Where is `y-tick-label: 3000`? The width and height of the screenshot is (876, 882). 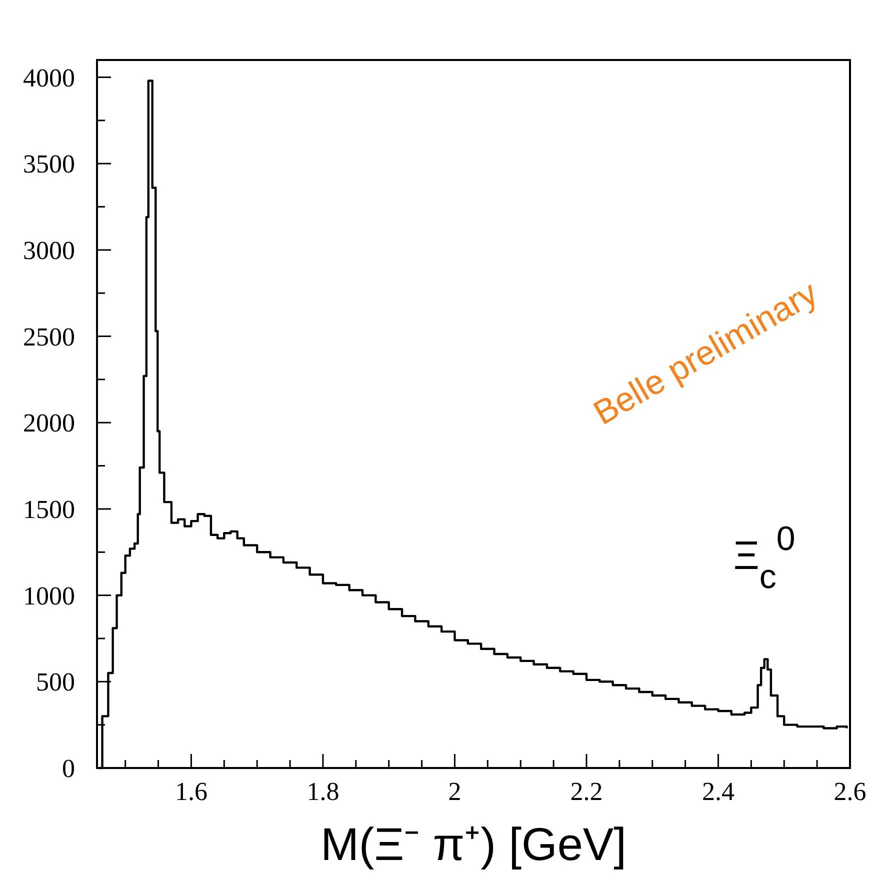 y-tick-label: 3000 is located at coordinates (49, 250).